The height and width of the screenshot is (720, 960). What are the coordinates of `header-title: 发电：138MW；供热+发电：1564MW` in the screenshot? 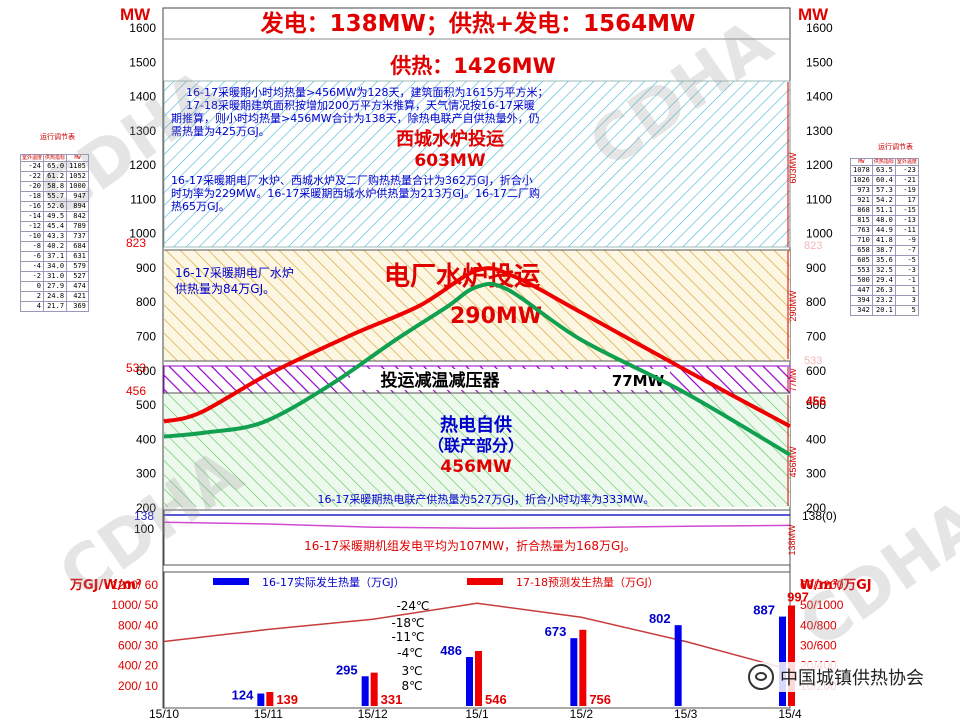 It's located at (478, 23).